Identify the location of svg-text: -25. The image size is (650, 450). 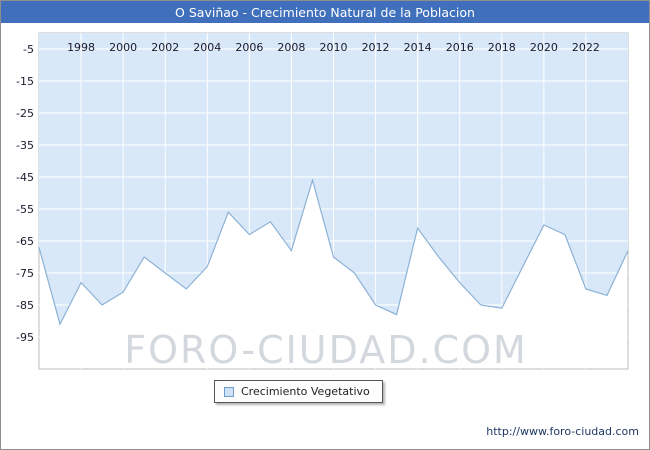
(25, 113).